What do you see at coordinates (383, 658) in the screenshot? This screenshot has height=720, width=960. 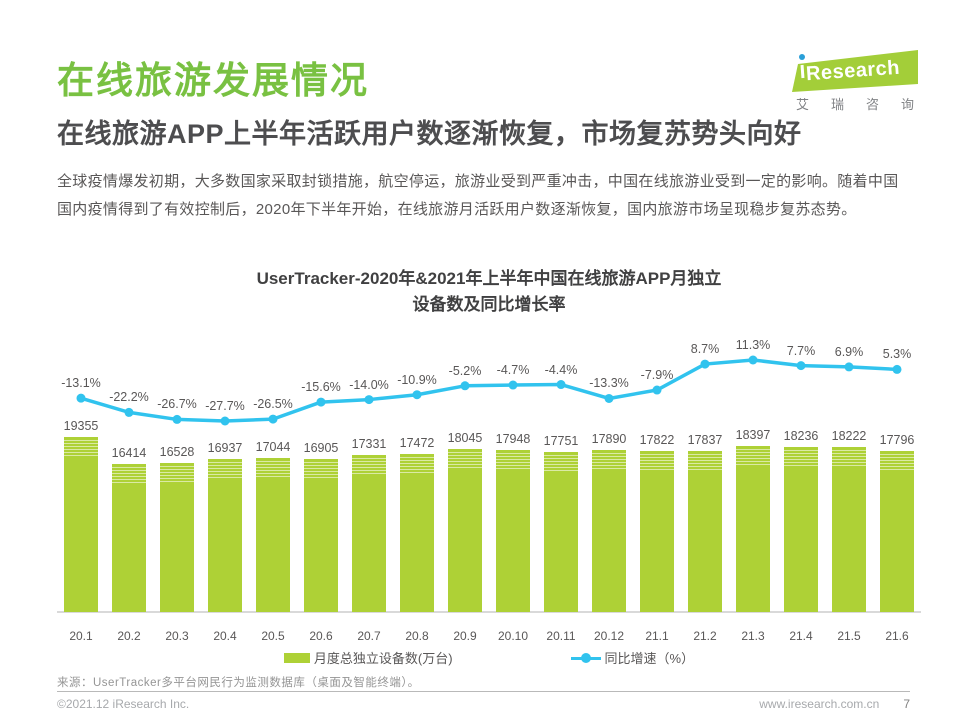 I see `legend-label-devices: 月度总独立设备数(万台)` at bounding box center [383, 658].